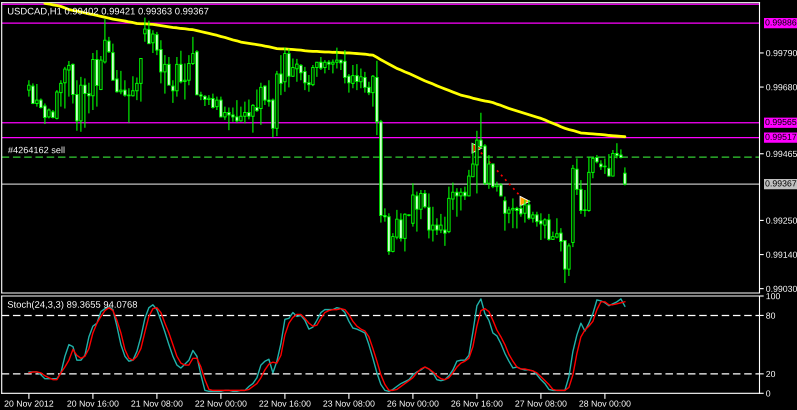 The width and height of the screenshot is (797, 410). Describe the element at coordinates (477, 403) in the screenshot. I see `x-tick-label: 26 Nov 16:00` at that location.